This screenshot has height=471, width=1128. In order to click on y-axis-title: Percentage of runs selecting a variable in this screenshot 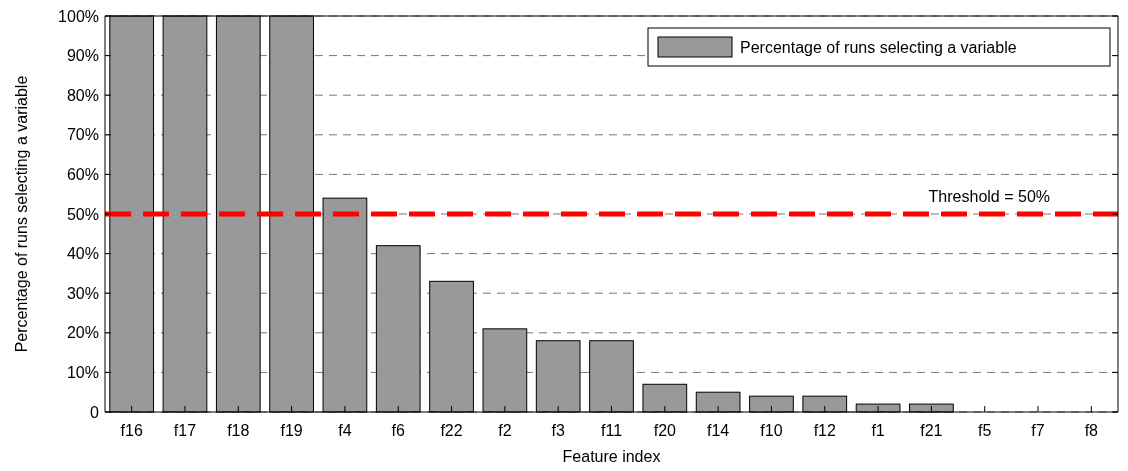, I will do `click(21, 214)`.